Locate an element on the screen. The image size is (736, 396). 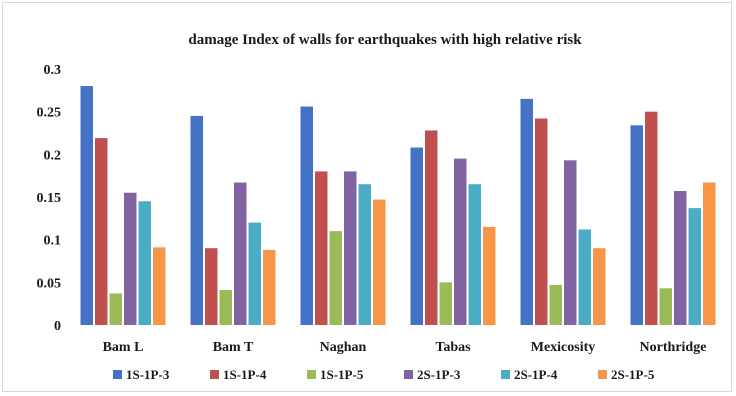
y-tick-label: 0.05 is located at coordinates (49, 283).